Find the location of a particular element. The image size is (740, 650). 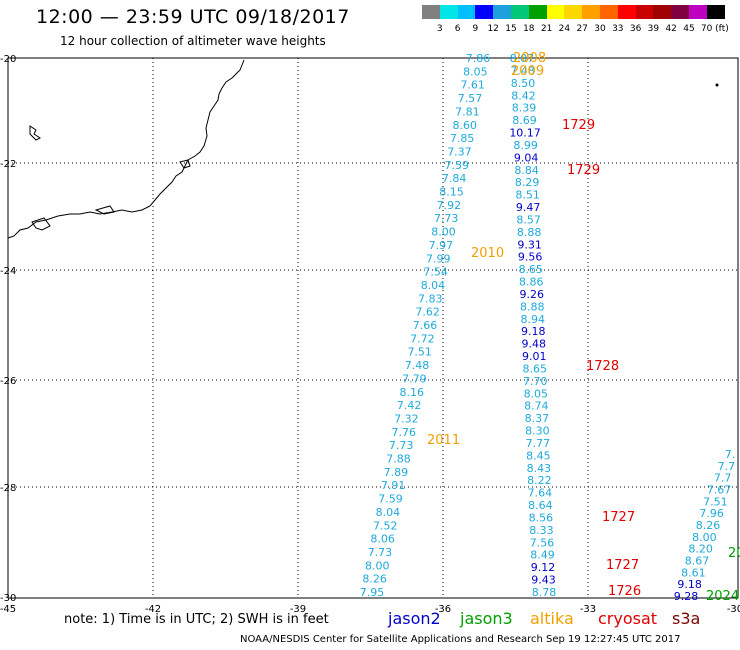

wave-height-reading: 8.26 is located at coordinates (708, 525).